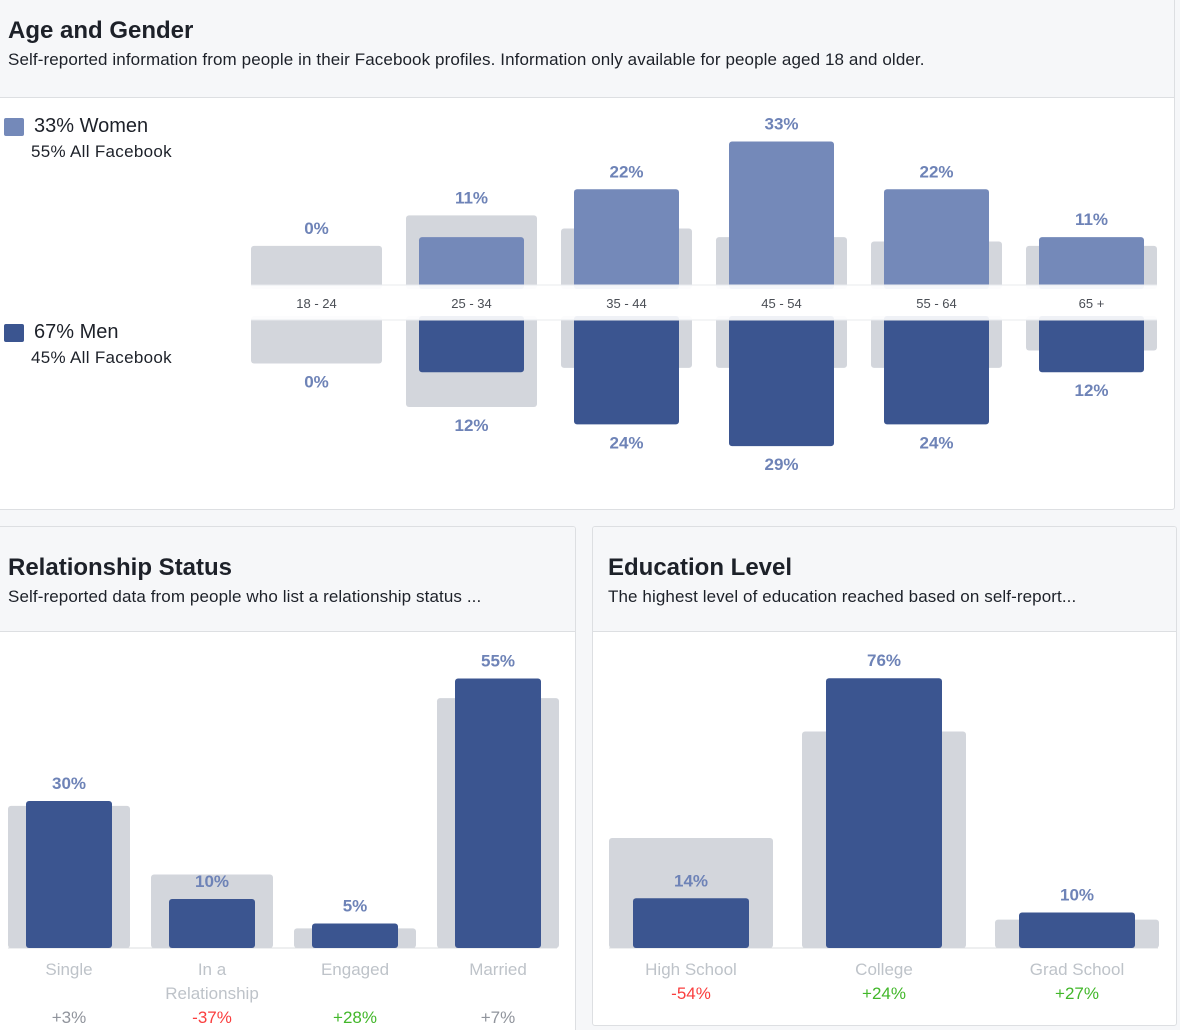  I want to click on men-label: 67% Men, so click(76, 332).